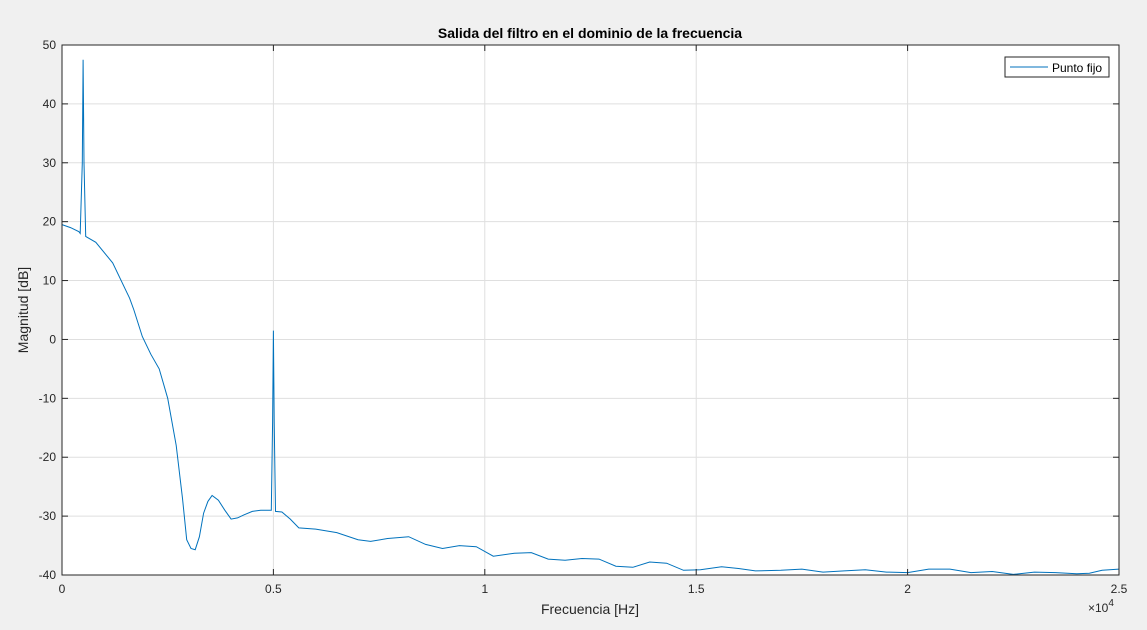 Image resolution: width=1147 pixels, height=630 pixels. I want to click on x-axis-label: Frecuencia [Hz], so click(590, 609).